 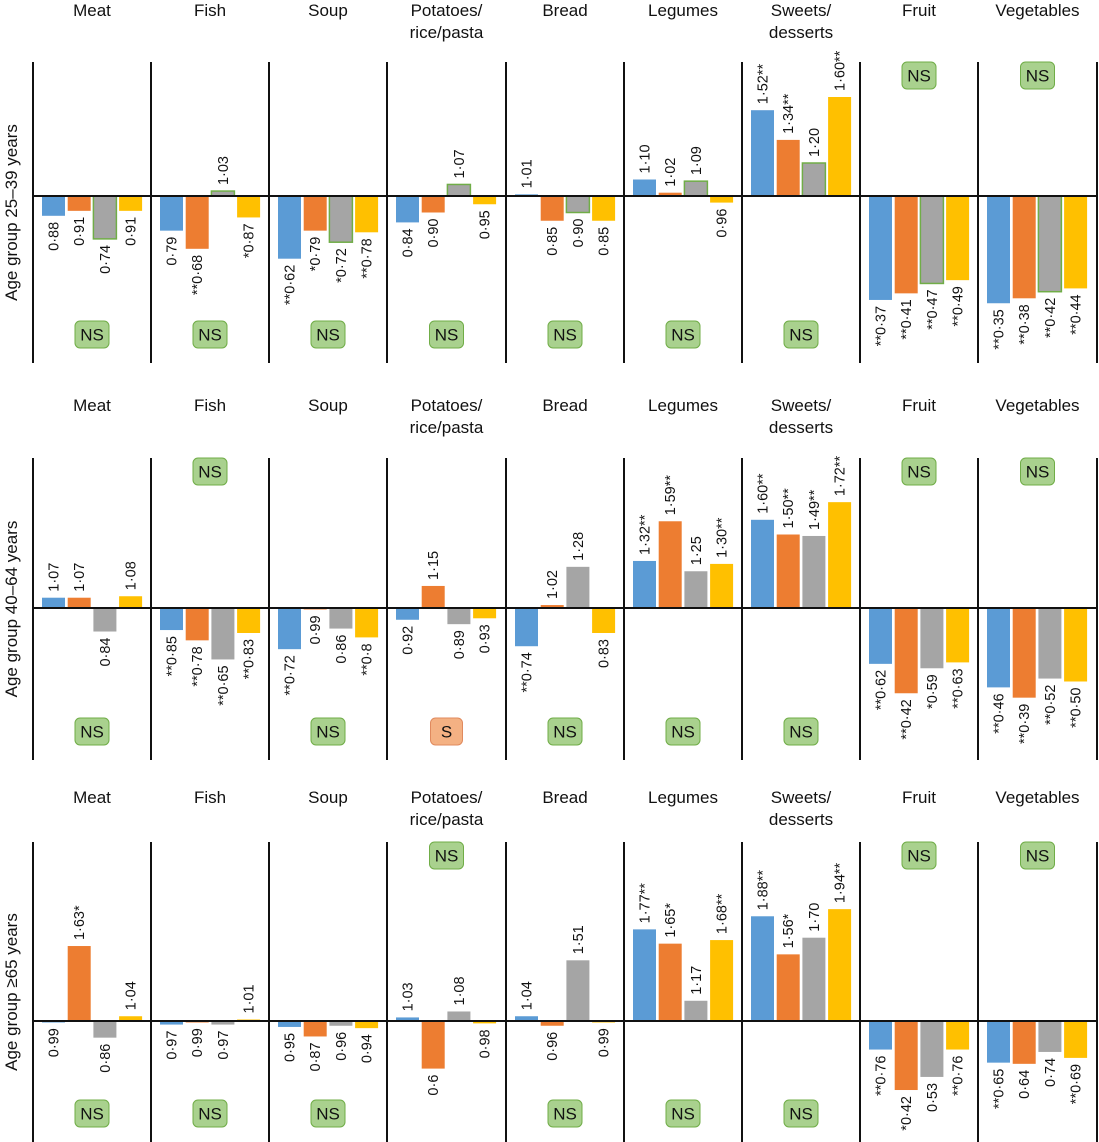 What do you see at coordinates (646, 534) in the screenshot?
I see `data-label: 1·32**` at bounding box center [646, 534].